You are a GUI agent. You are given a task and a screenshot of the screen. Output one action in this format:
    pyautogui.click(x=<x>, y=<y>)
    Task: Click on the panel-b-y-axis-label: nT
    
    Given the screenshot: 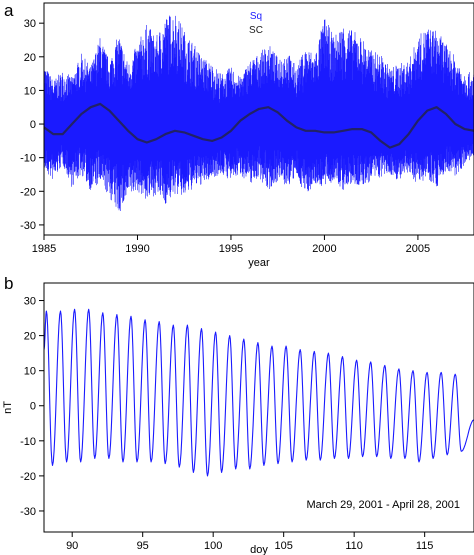 What is the action you would take?
    pyautogui.click(x=8, y=407)
    